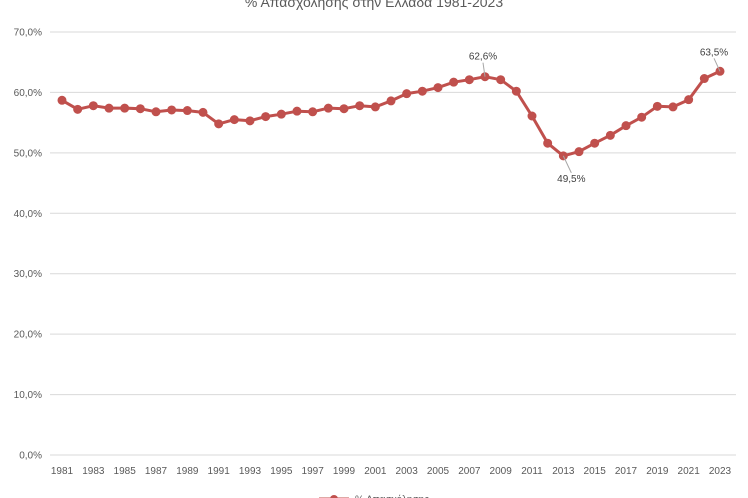 This screenshot has width=748, height=498. I want to click on x-tick-label: 1999, so click(344, 471).